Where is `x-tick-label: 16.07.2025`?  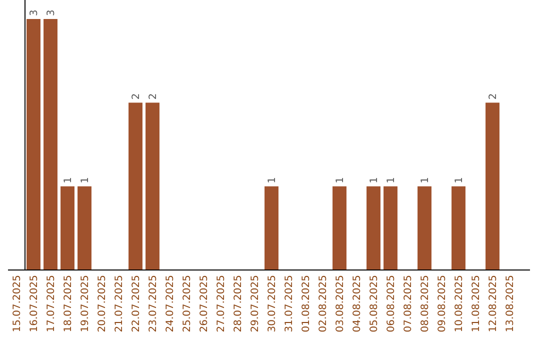
x-tick-label: 16.07.2025 is located at coordinates (34, 303).